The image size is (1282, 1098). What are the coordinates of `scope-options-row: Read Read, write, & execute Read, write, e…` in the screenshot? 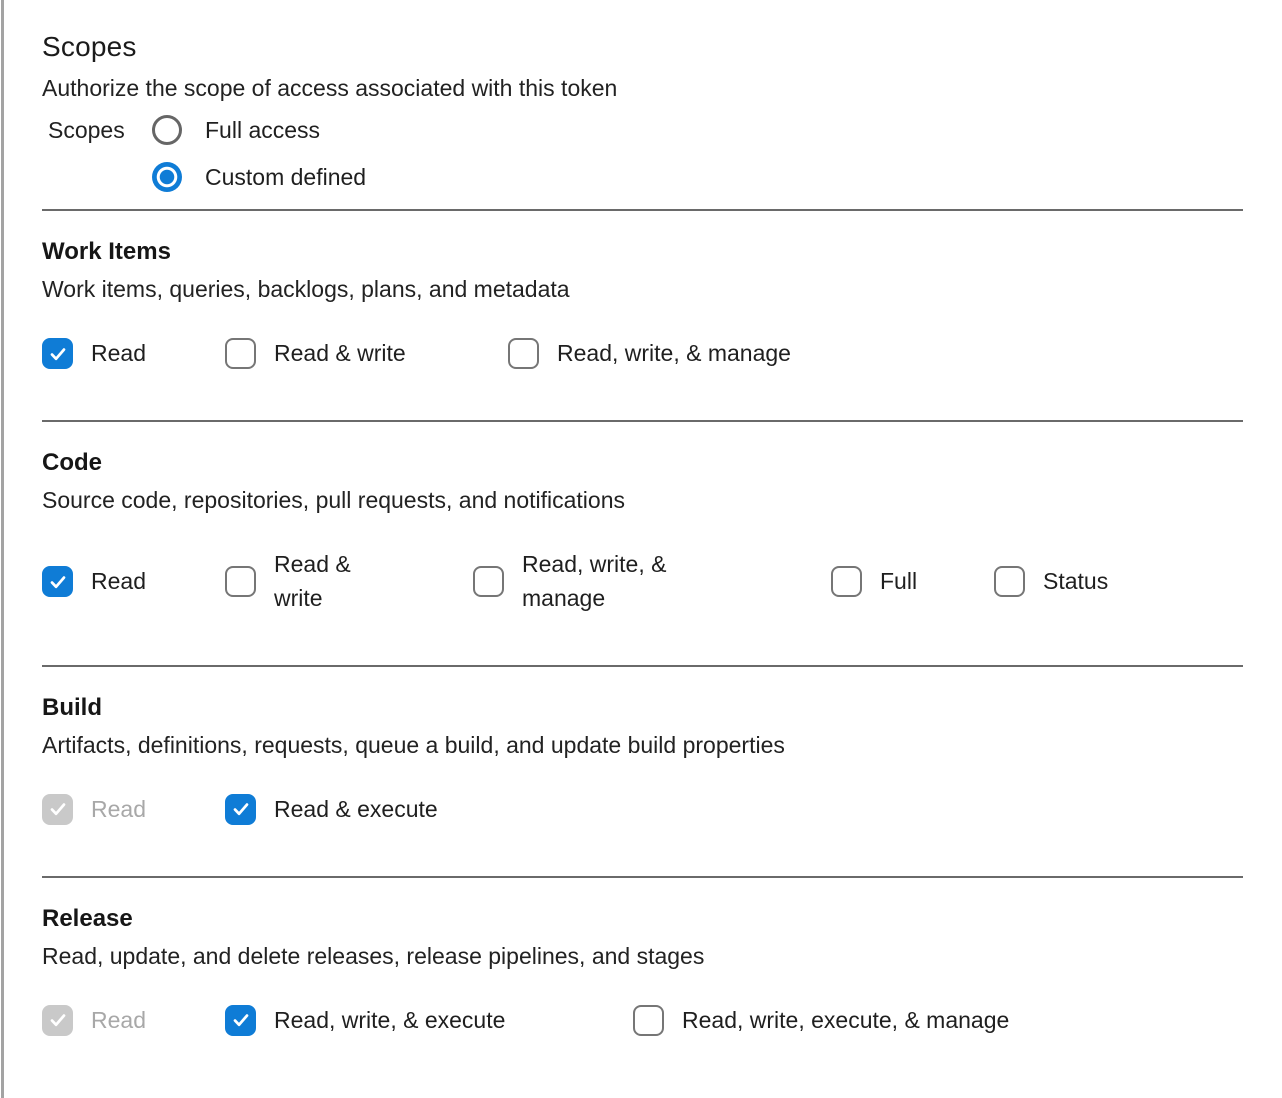 It's located at (643, 1020).